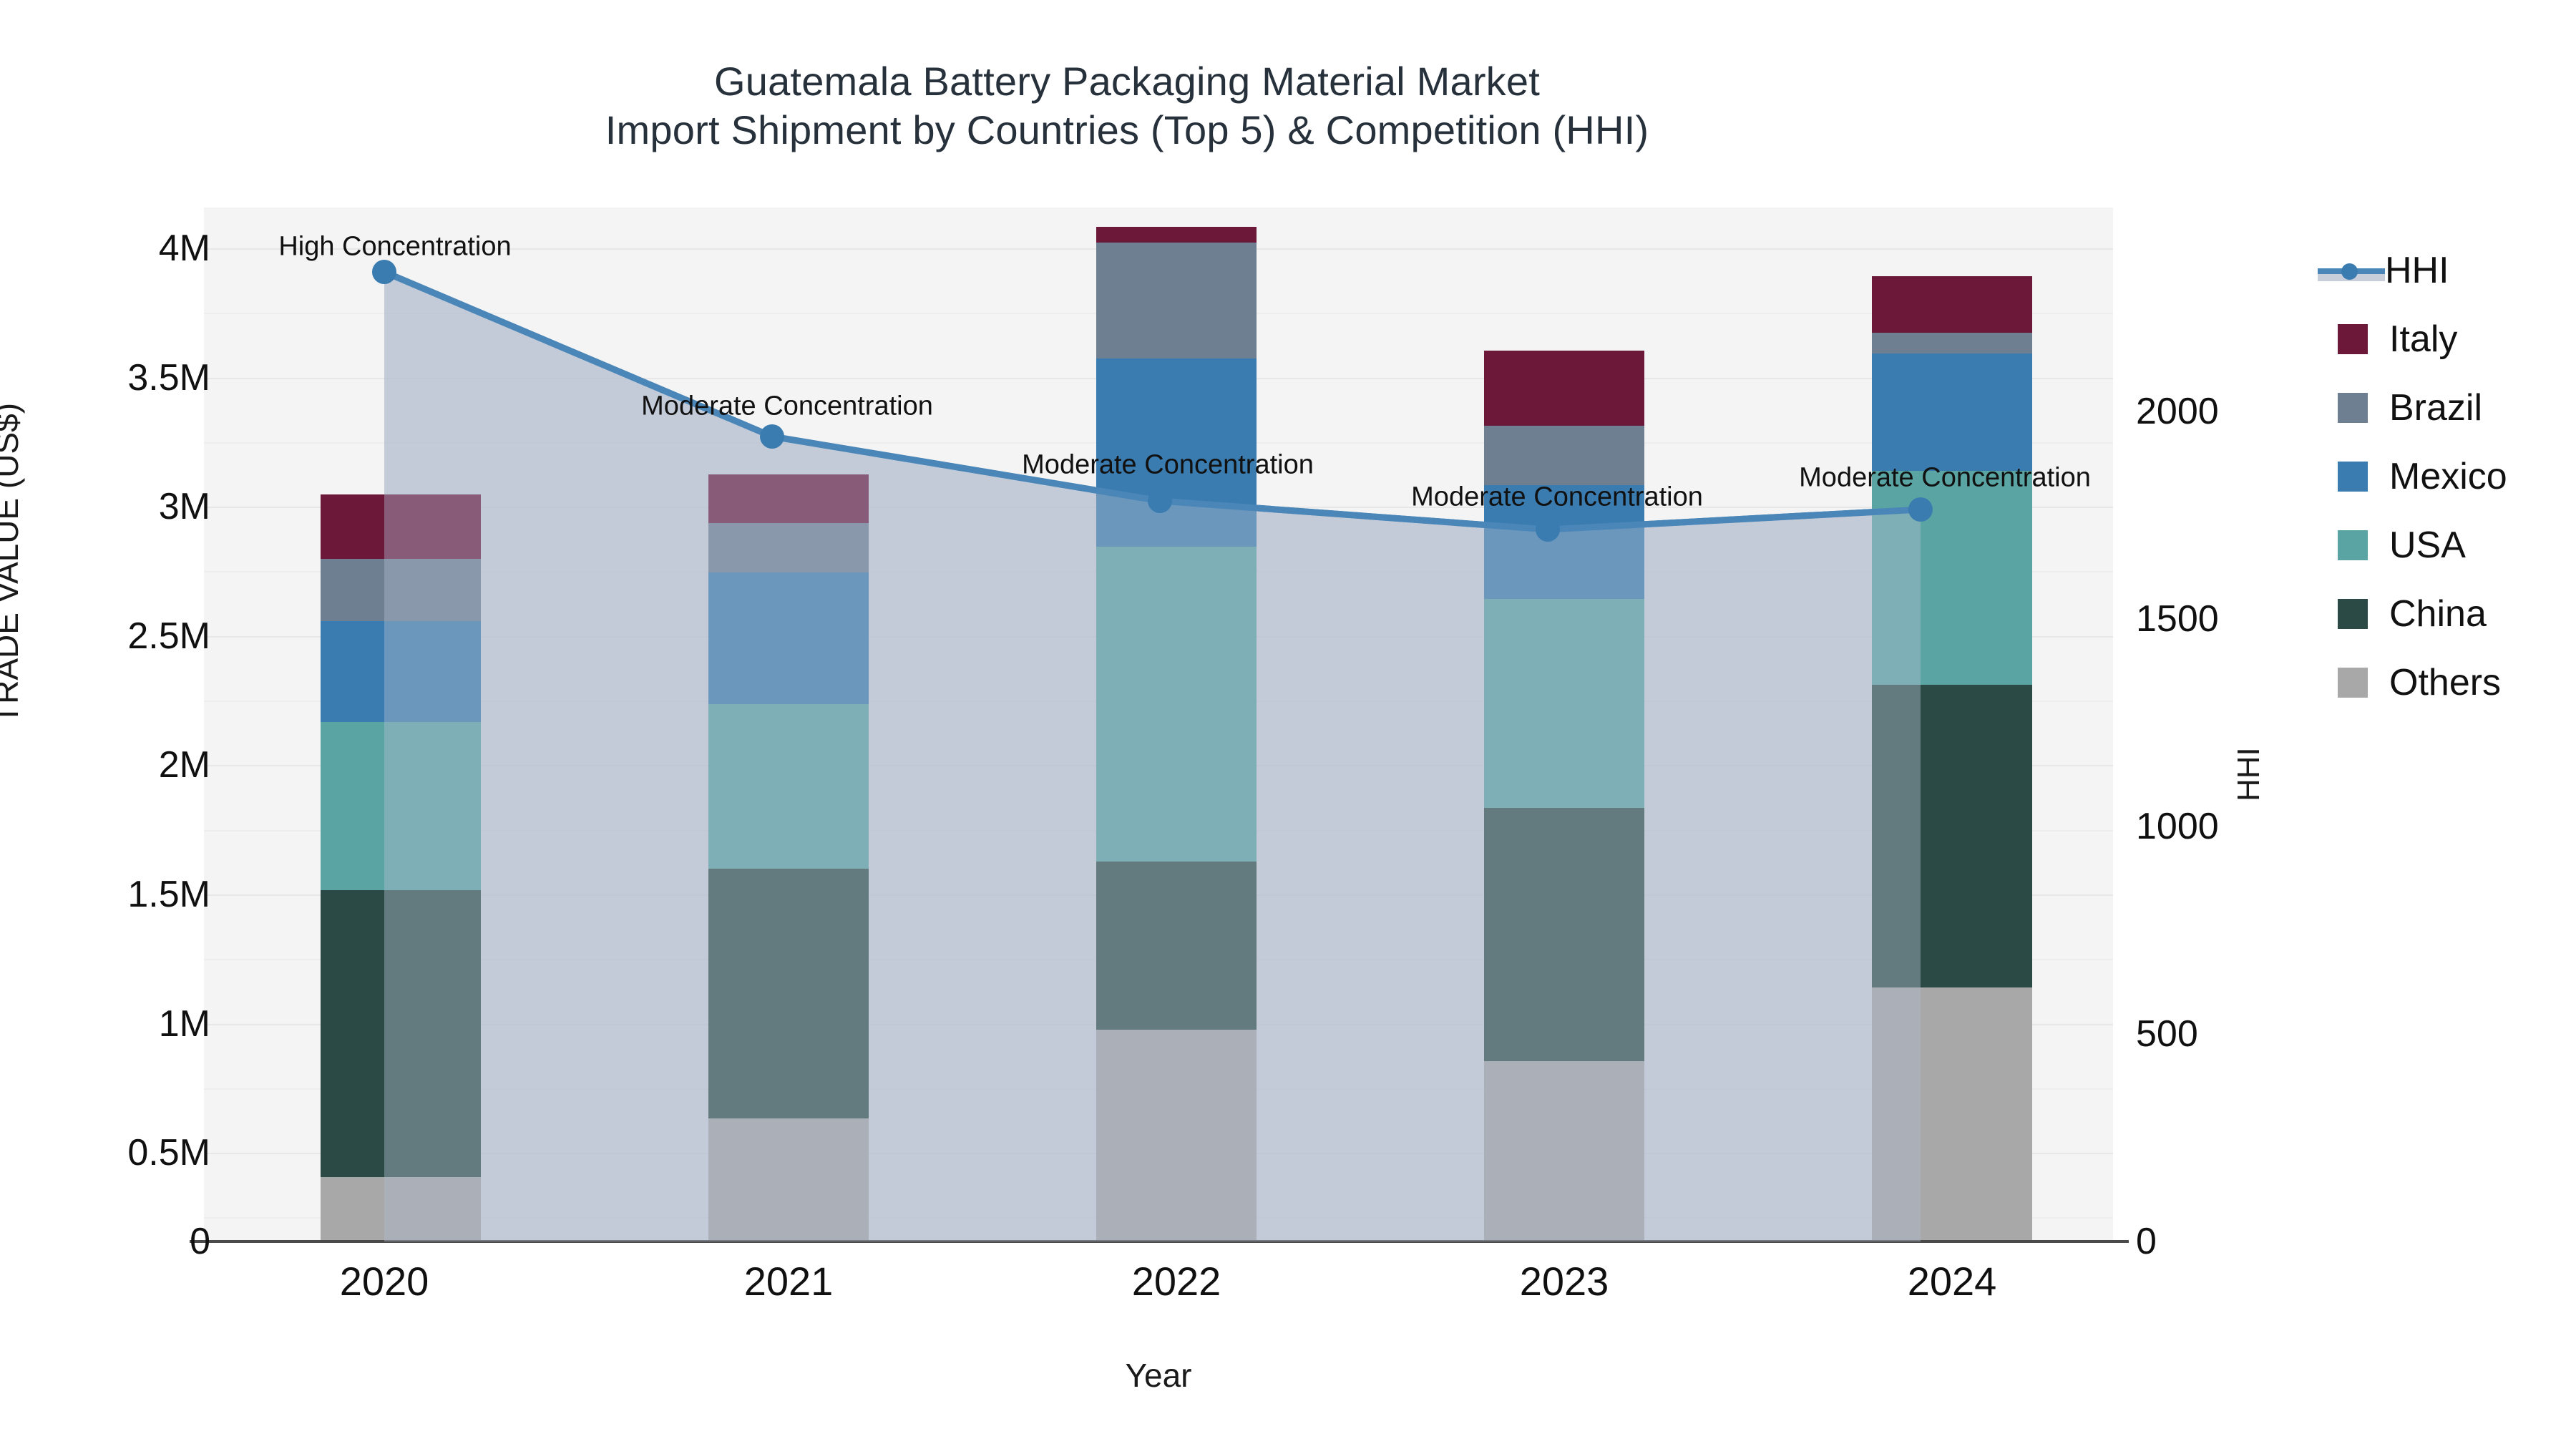 This screenshot has width=2576, height=1449. What do you see at coordinates (401, 1209) in the screenshot?
I see `bar-2020-others` at bounding box center [401, 1209].